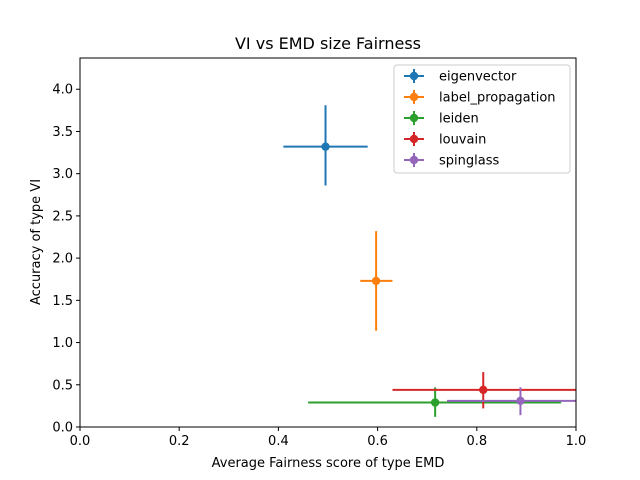 This screenshot has width=640, height=480. Describe the element at coordinates (179, 441) in the screenshot. I see `x-tick-label: 0.2` at that location.